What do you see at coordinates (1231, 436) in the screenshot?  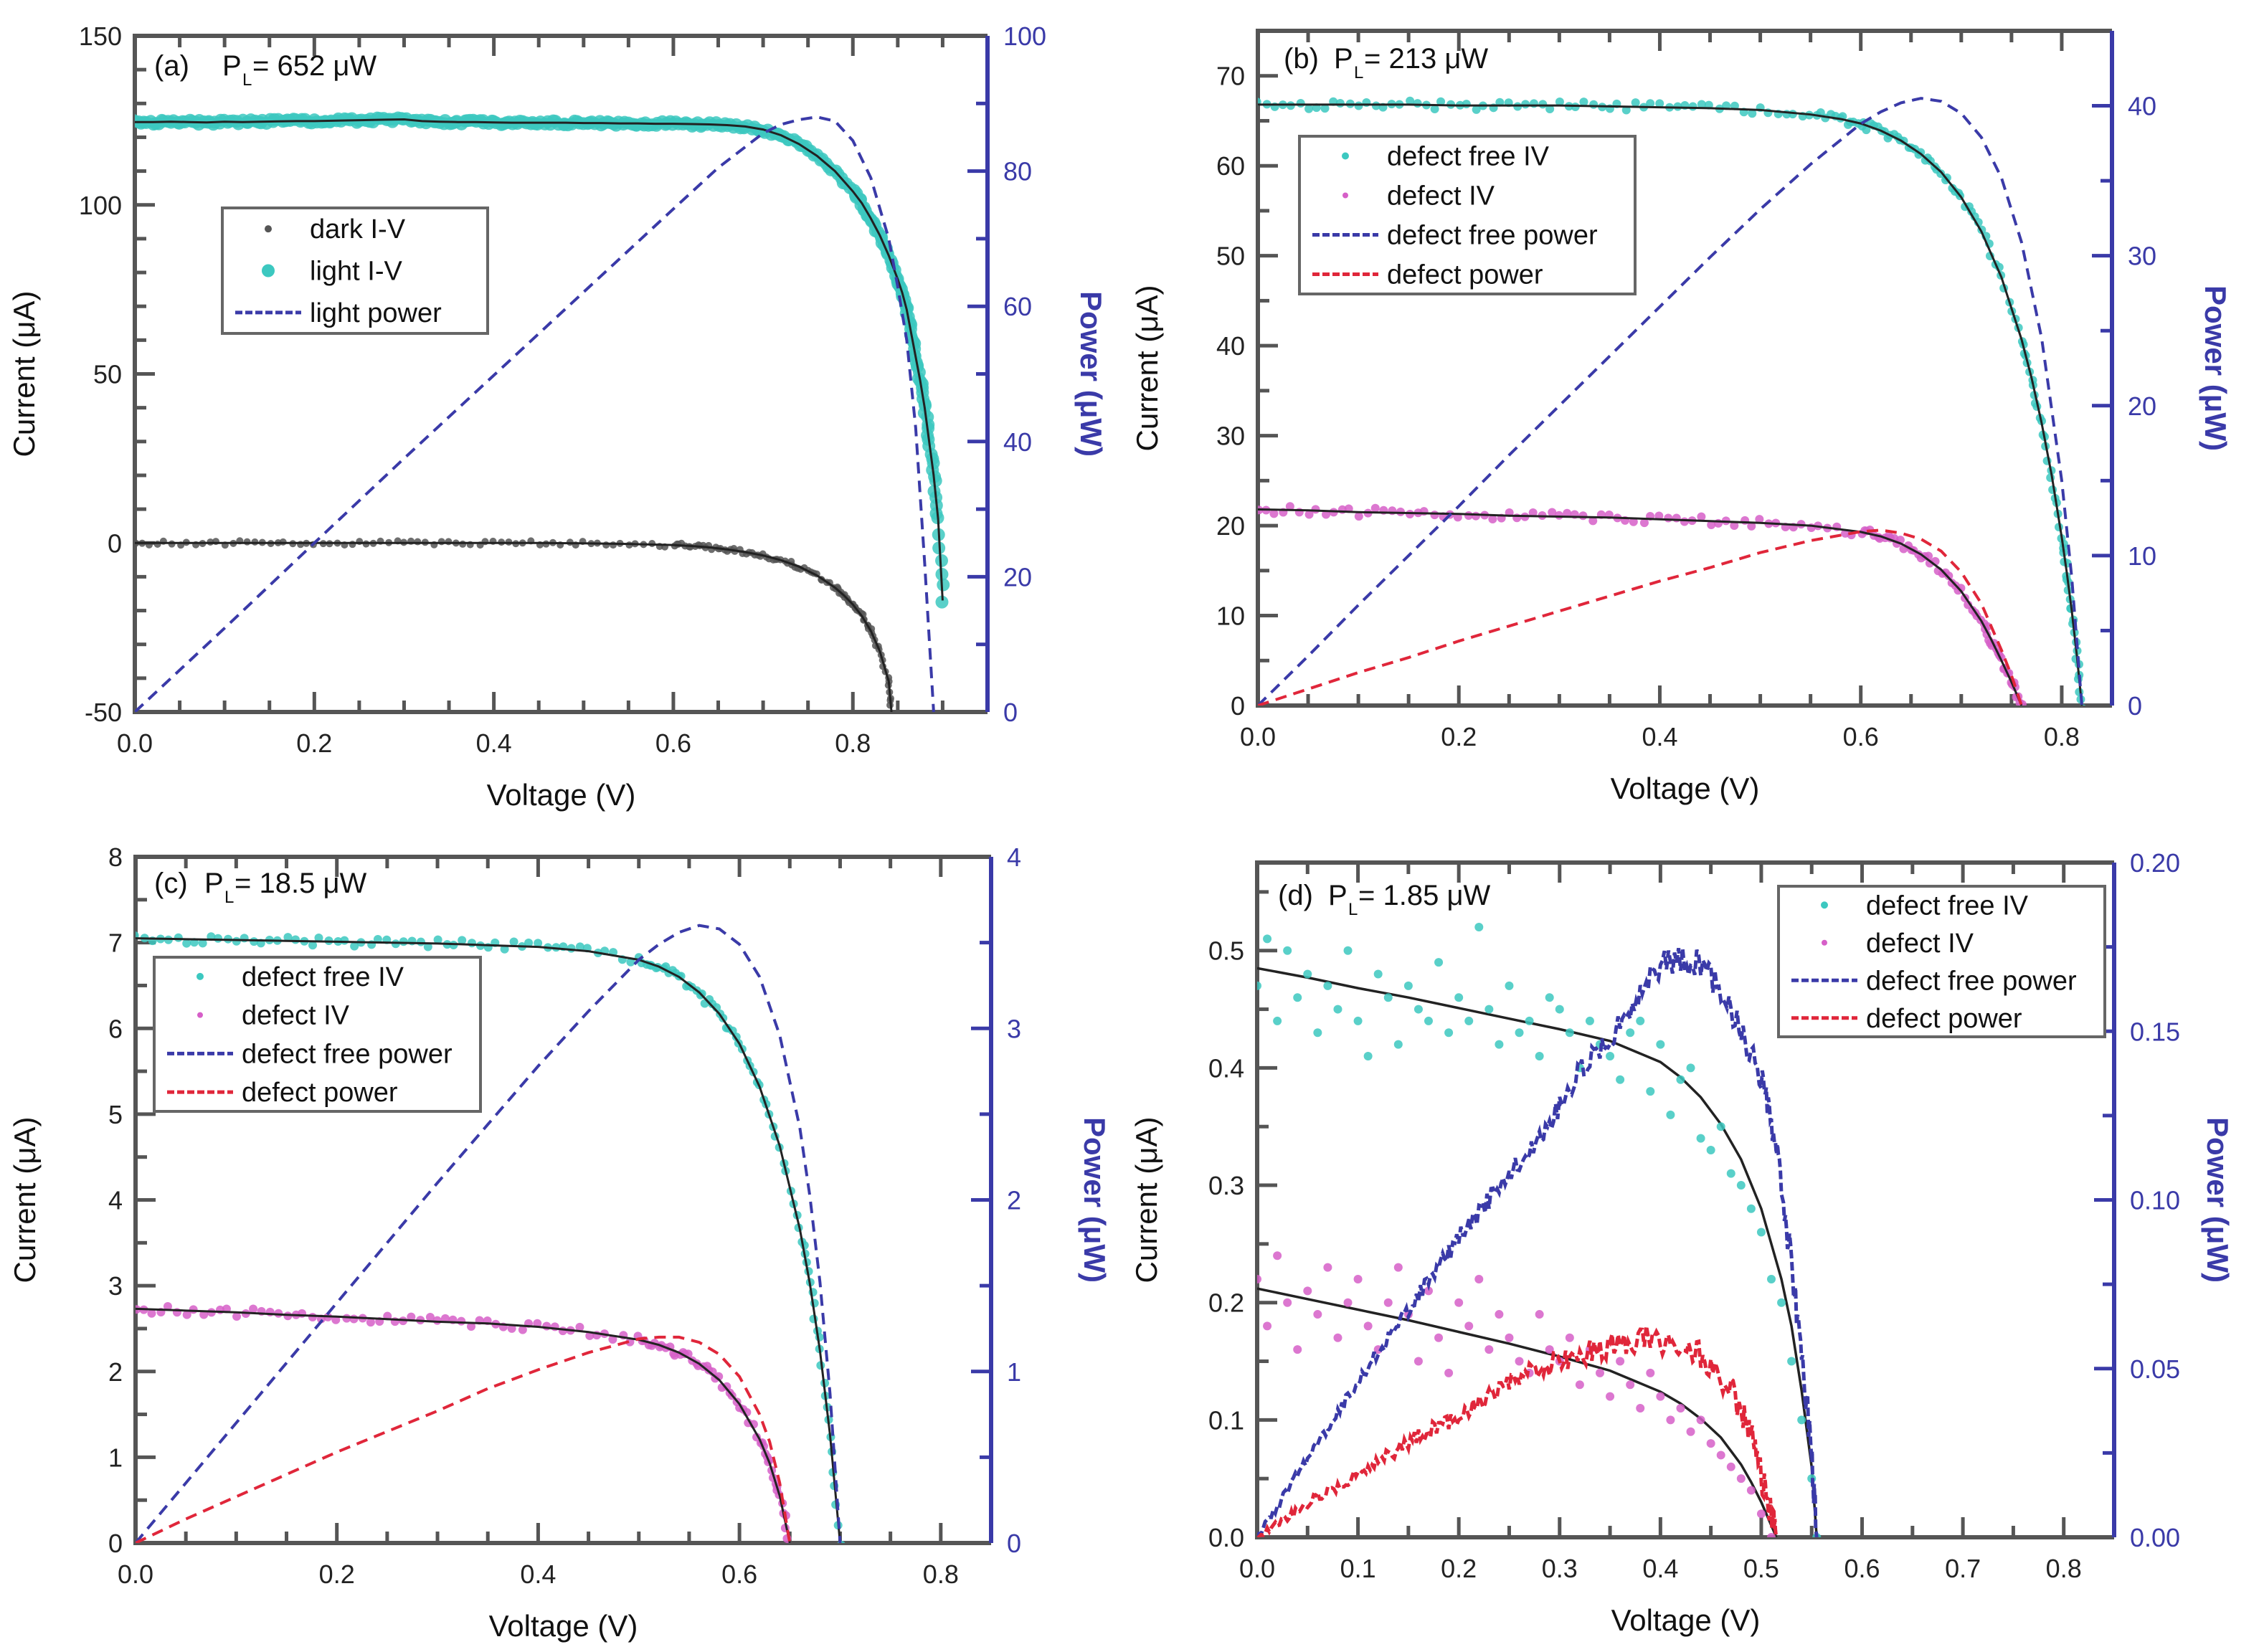 I see `y-tick-label: 30` at bounding box center [1231, 436].